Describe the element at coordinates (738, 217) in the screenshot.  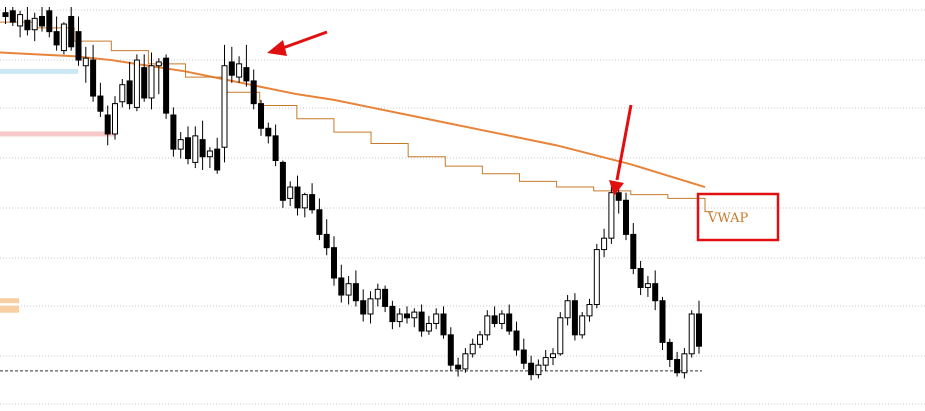
I see `vwap-label-box` at that location.